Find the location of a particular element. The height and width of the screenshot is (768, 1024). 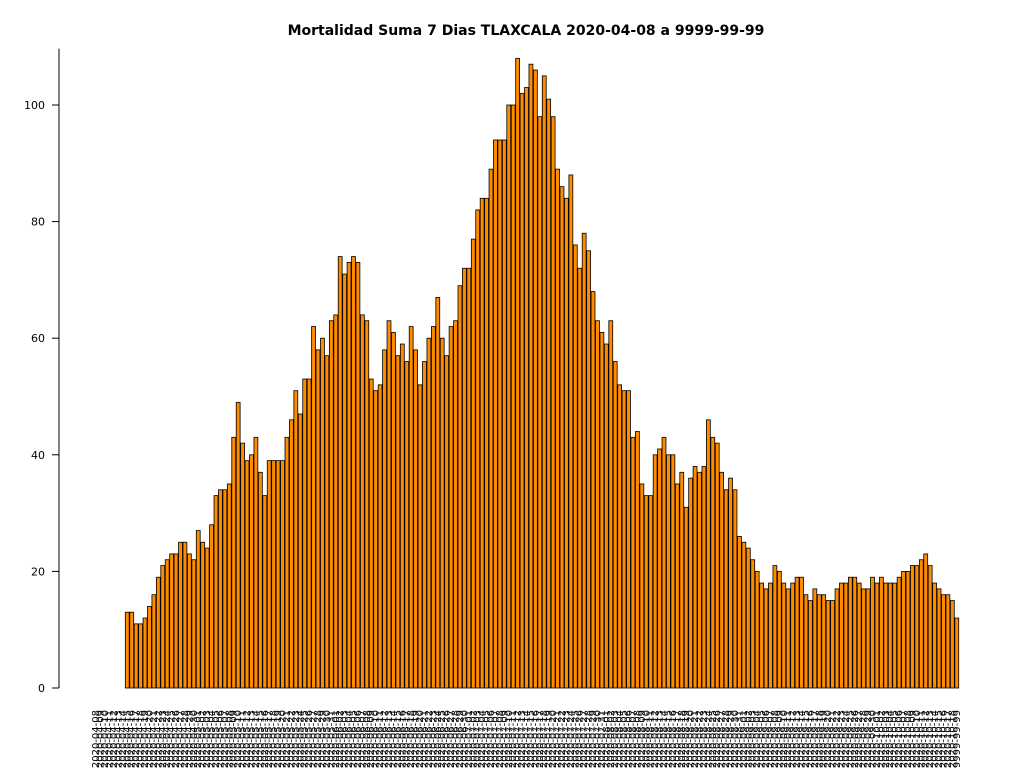

x-tick-label: 2020-08-05 is located at coordinates (624, 739).